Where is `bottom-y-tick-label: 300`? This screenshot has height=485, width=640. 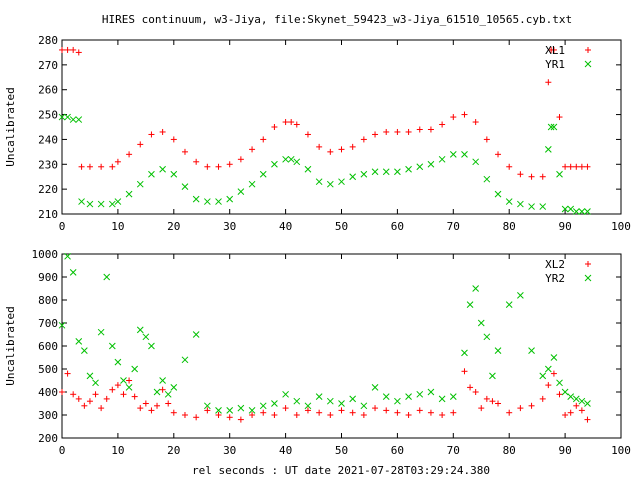
bottom-y-tick-label: 300 is located at coordinates (48, 415).